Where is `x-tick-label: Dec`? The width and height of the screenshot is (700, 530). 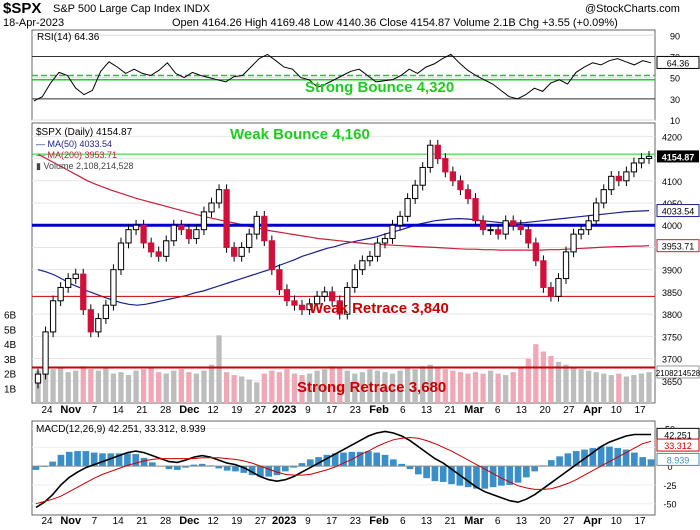 x-tick-label: Dec is located at coordinates (189, 410).